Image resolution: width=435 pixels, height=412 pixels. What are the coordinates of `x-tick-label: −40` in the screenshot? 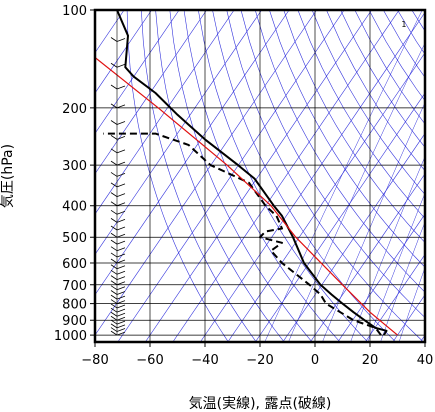 It's located at (204, 360).